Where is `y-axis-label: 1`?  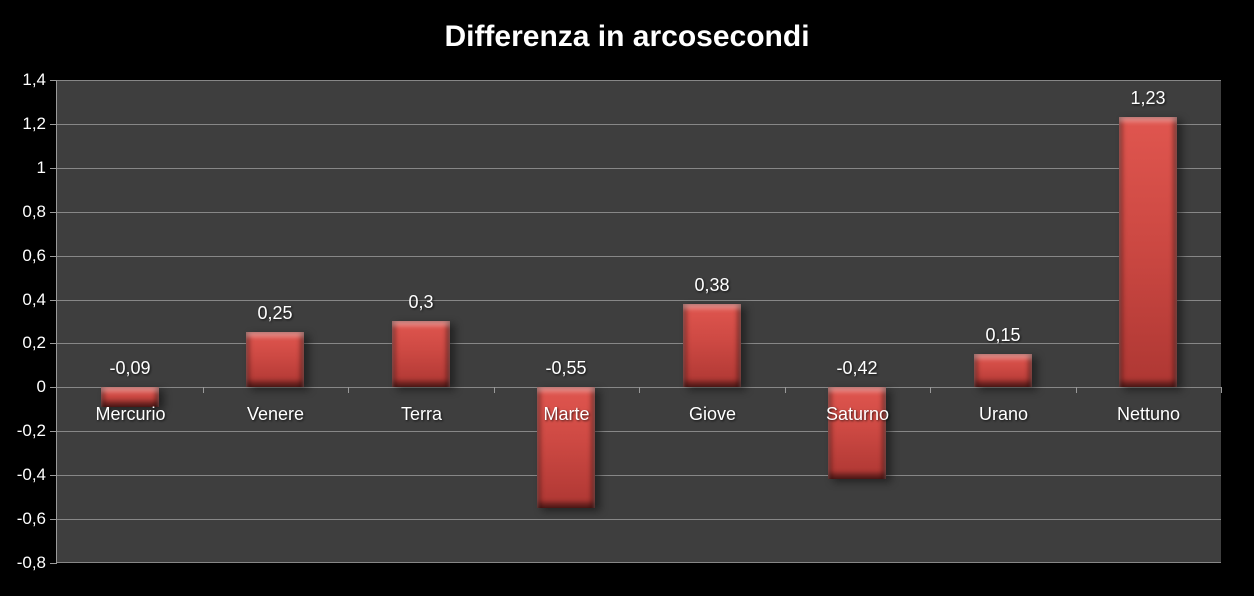 y-axis-label: 1 is located at coordinates (41, 167).